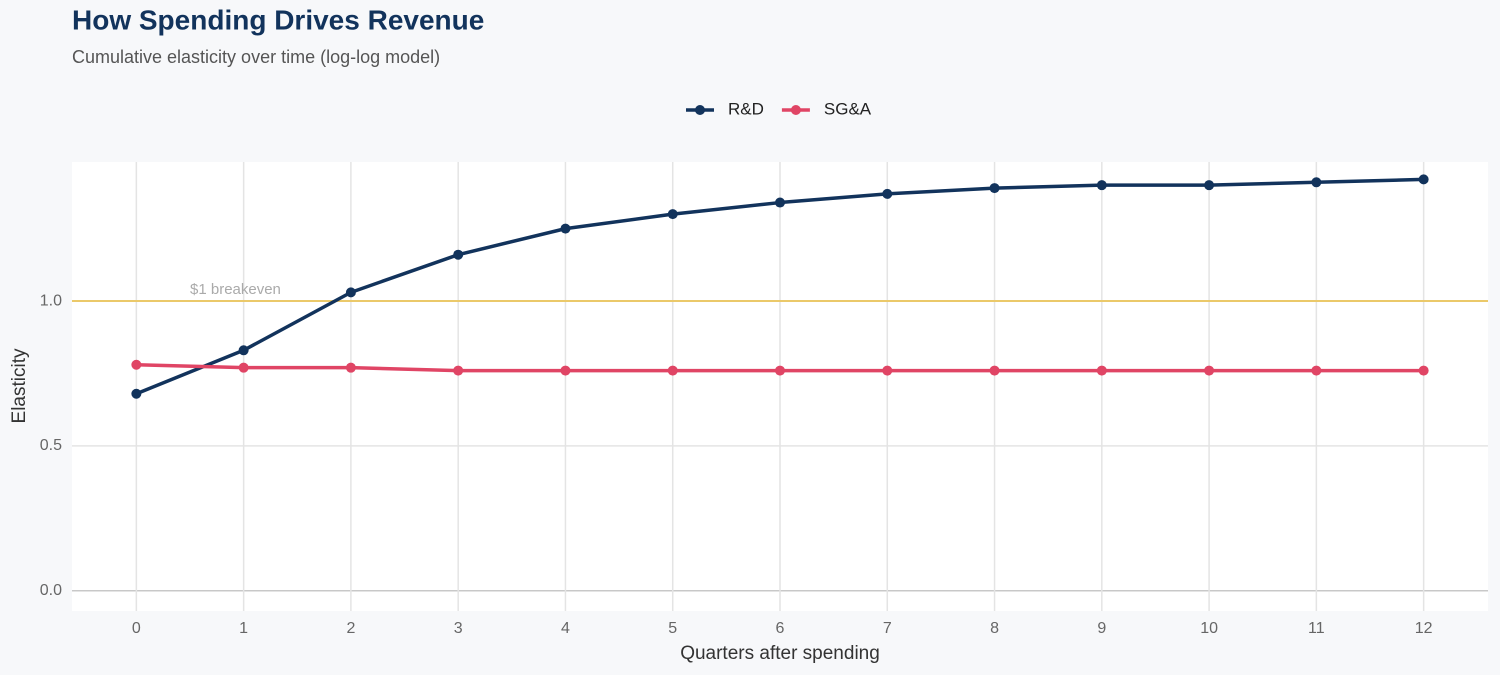 The image size is (1500, 675). I want to click on x-tick-label: 2, so click(350, 628).